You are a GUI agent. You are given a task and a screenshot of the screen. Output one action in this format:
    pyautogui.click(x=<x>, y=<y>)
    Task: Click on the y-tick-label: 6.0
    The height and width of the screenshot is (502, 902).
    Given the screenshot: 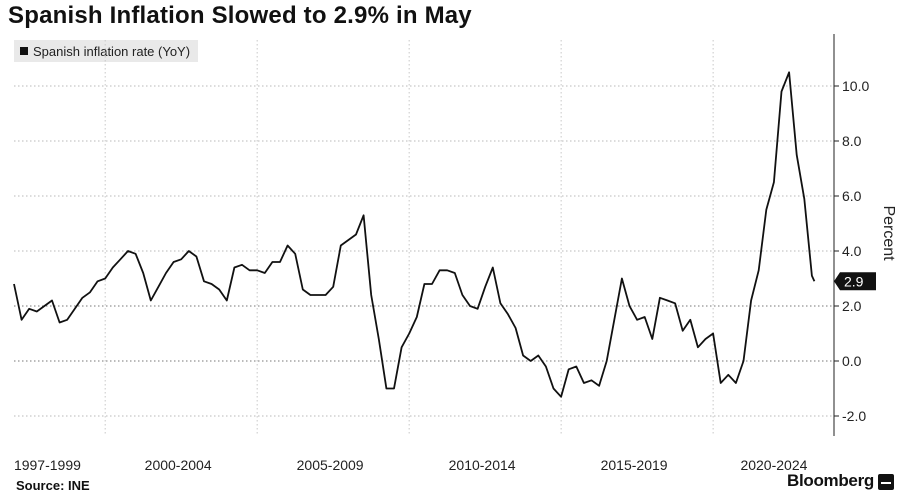 What is the action you would take?
    pyautogui.click(x=852, y=196)
    